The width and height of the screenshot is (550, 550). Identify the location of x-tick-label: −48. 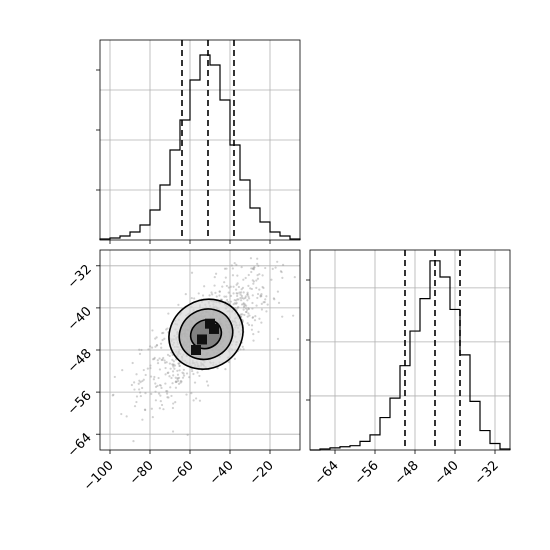
(407, 473).